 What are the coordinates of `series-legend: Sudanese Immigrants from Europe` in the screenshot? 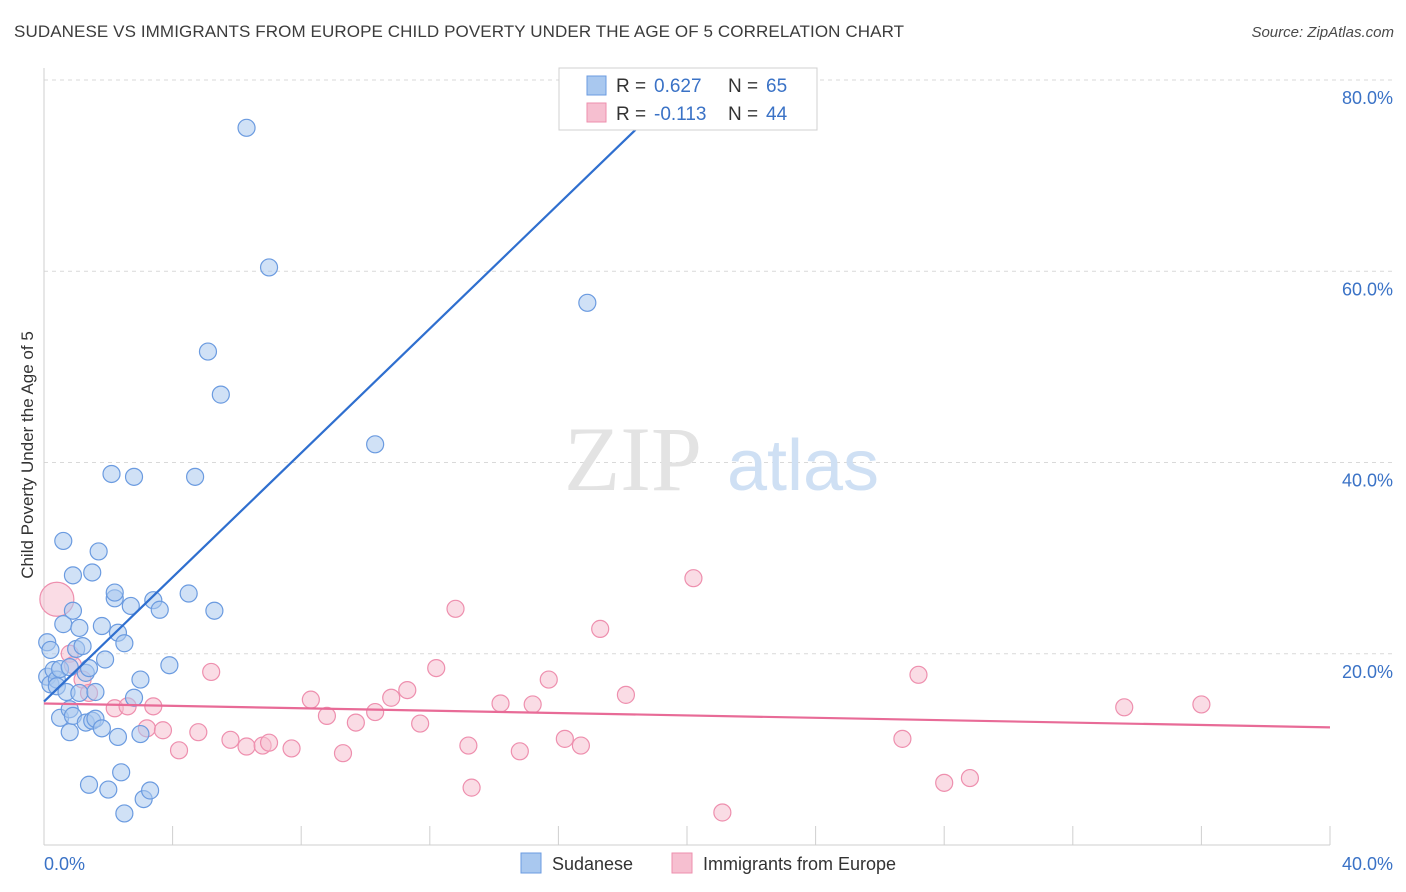 It's located at (708, 863).